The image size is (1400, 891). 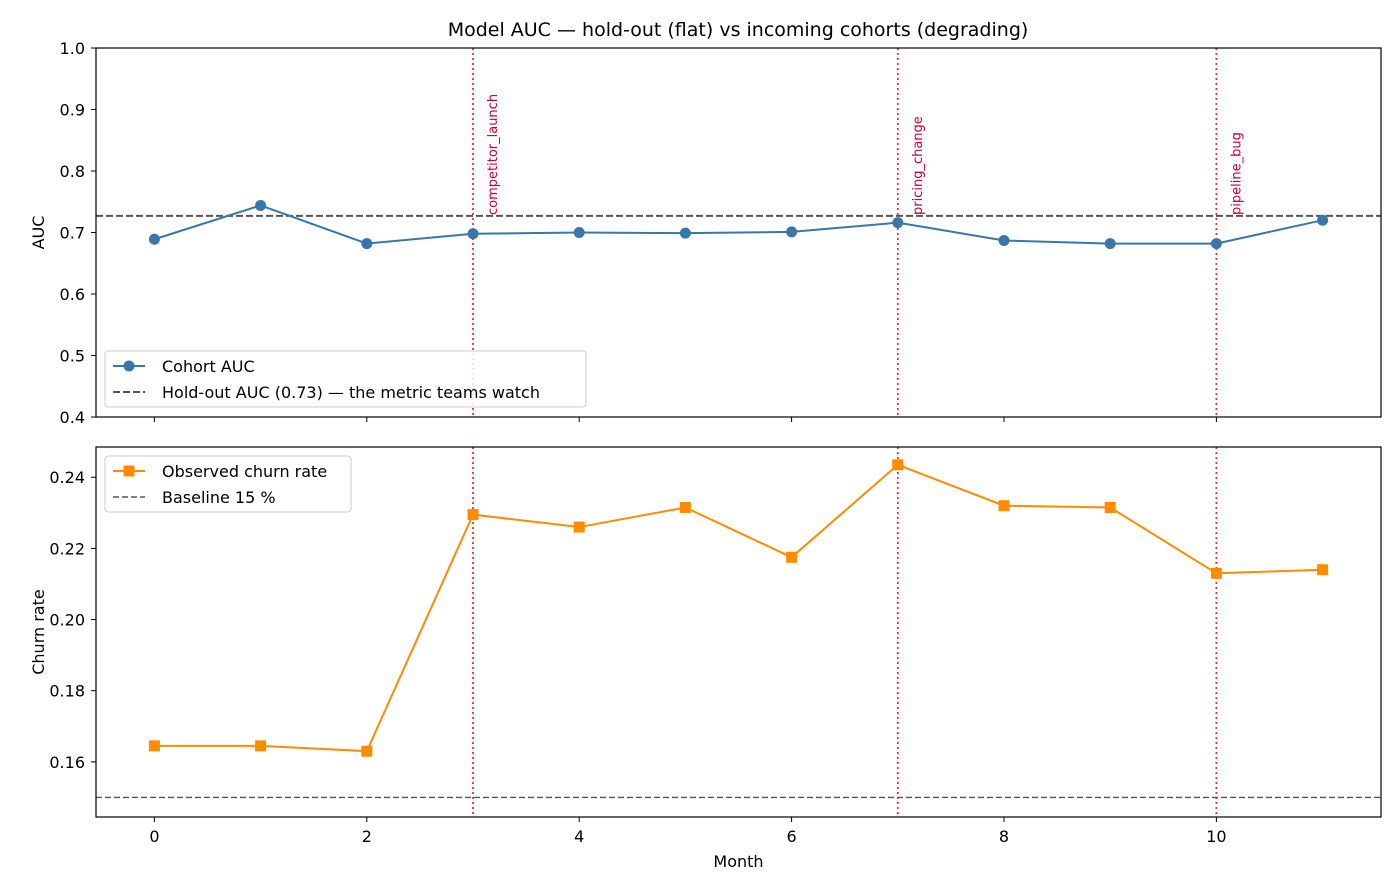 What do you see at coordinates (72, 233) in the screenshot?
I see `y-tick-label: 0.7` at bounding box center [72, 233].